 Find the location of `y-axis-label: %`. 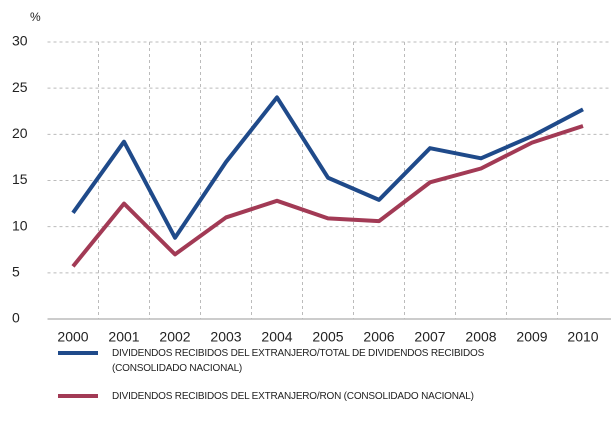

y-axis-label: % is located at coordinates (35, 17).